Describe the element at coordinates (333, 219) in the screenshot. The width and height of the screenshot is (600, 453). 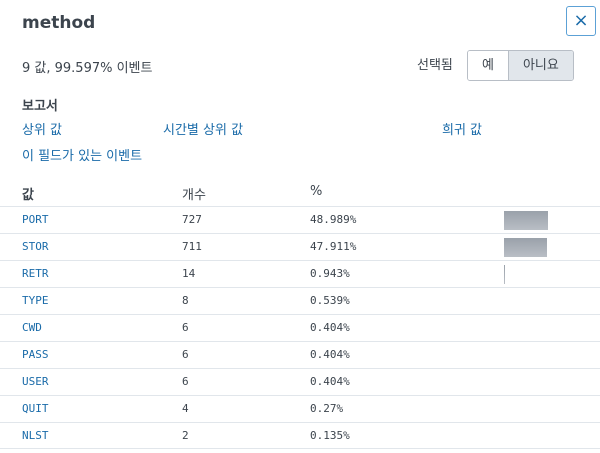
I see `percent-cell: 48.989%` at that location.